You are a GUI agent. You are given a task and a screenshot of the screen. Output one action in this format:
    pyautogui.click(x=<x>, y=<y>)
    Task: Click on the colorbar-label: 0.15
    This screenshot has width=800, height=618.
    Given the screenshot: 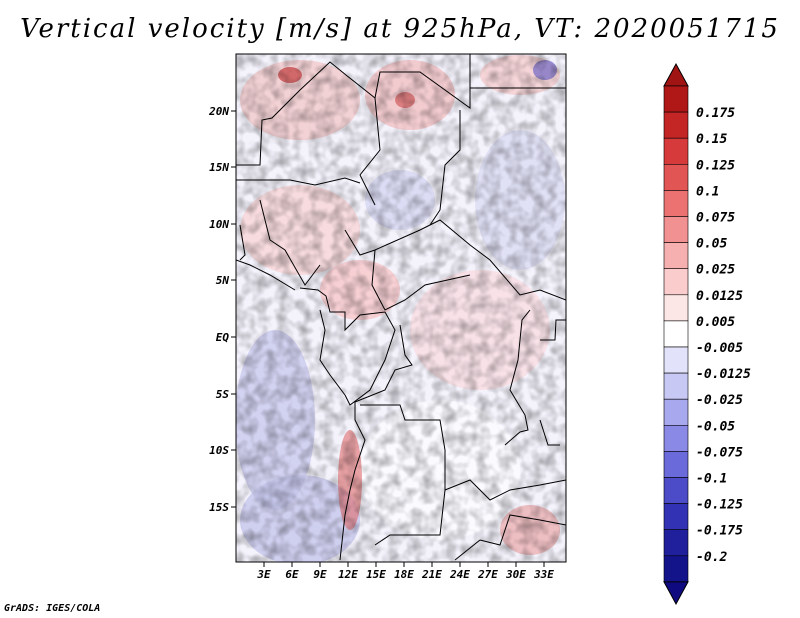 What is the action you would take?
    pyautogui.click(x=711, y=139)
    